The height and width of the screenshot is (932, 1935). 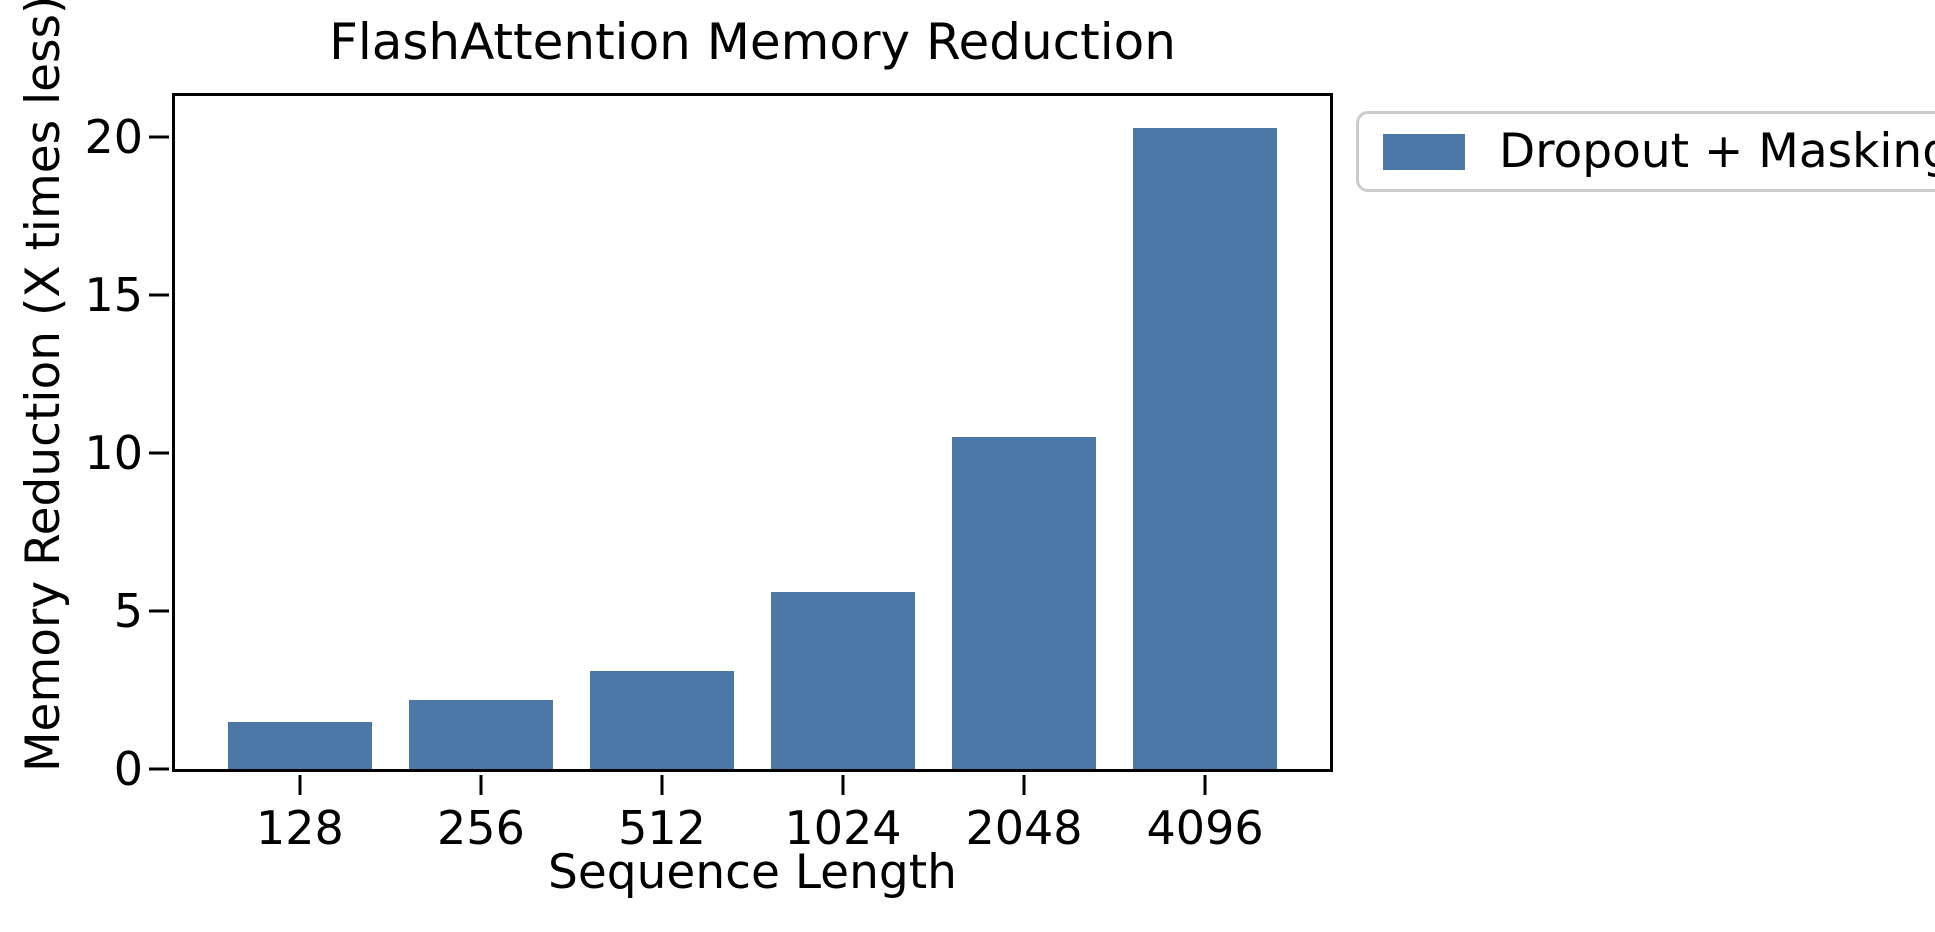 I want to click on x-tick-label: 512, so click(x=662, y=828).